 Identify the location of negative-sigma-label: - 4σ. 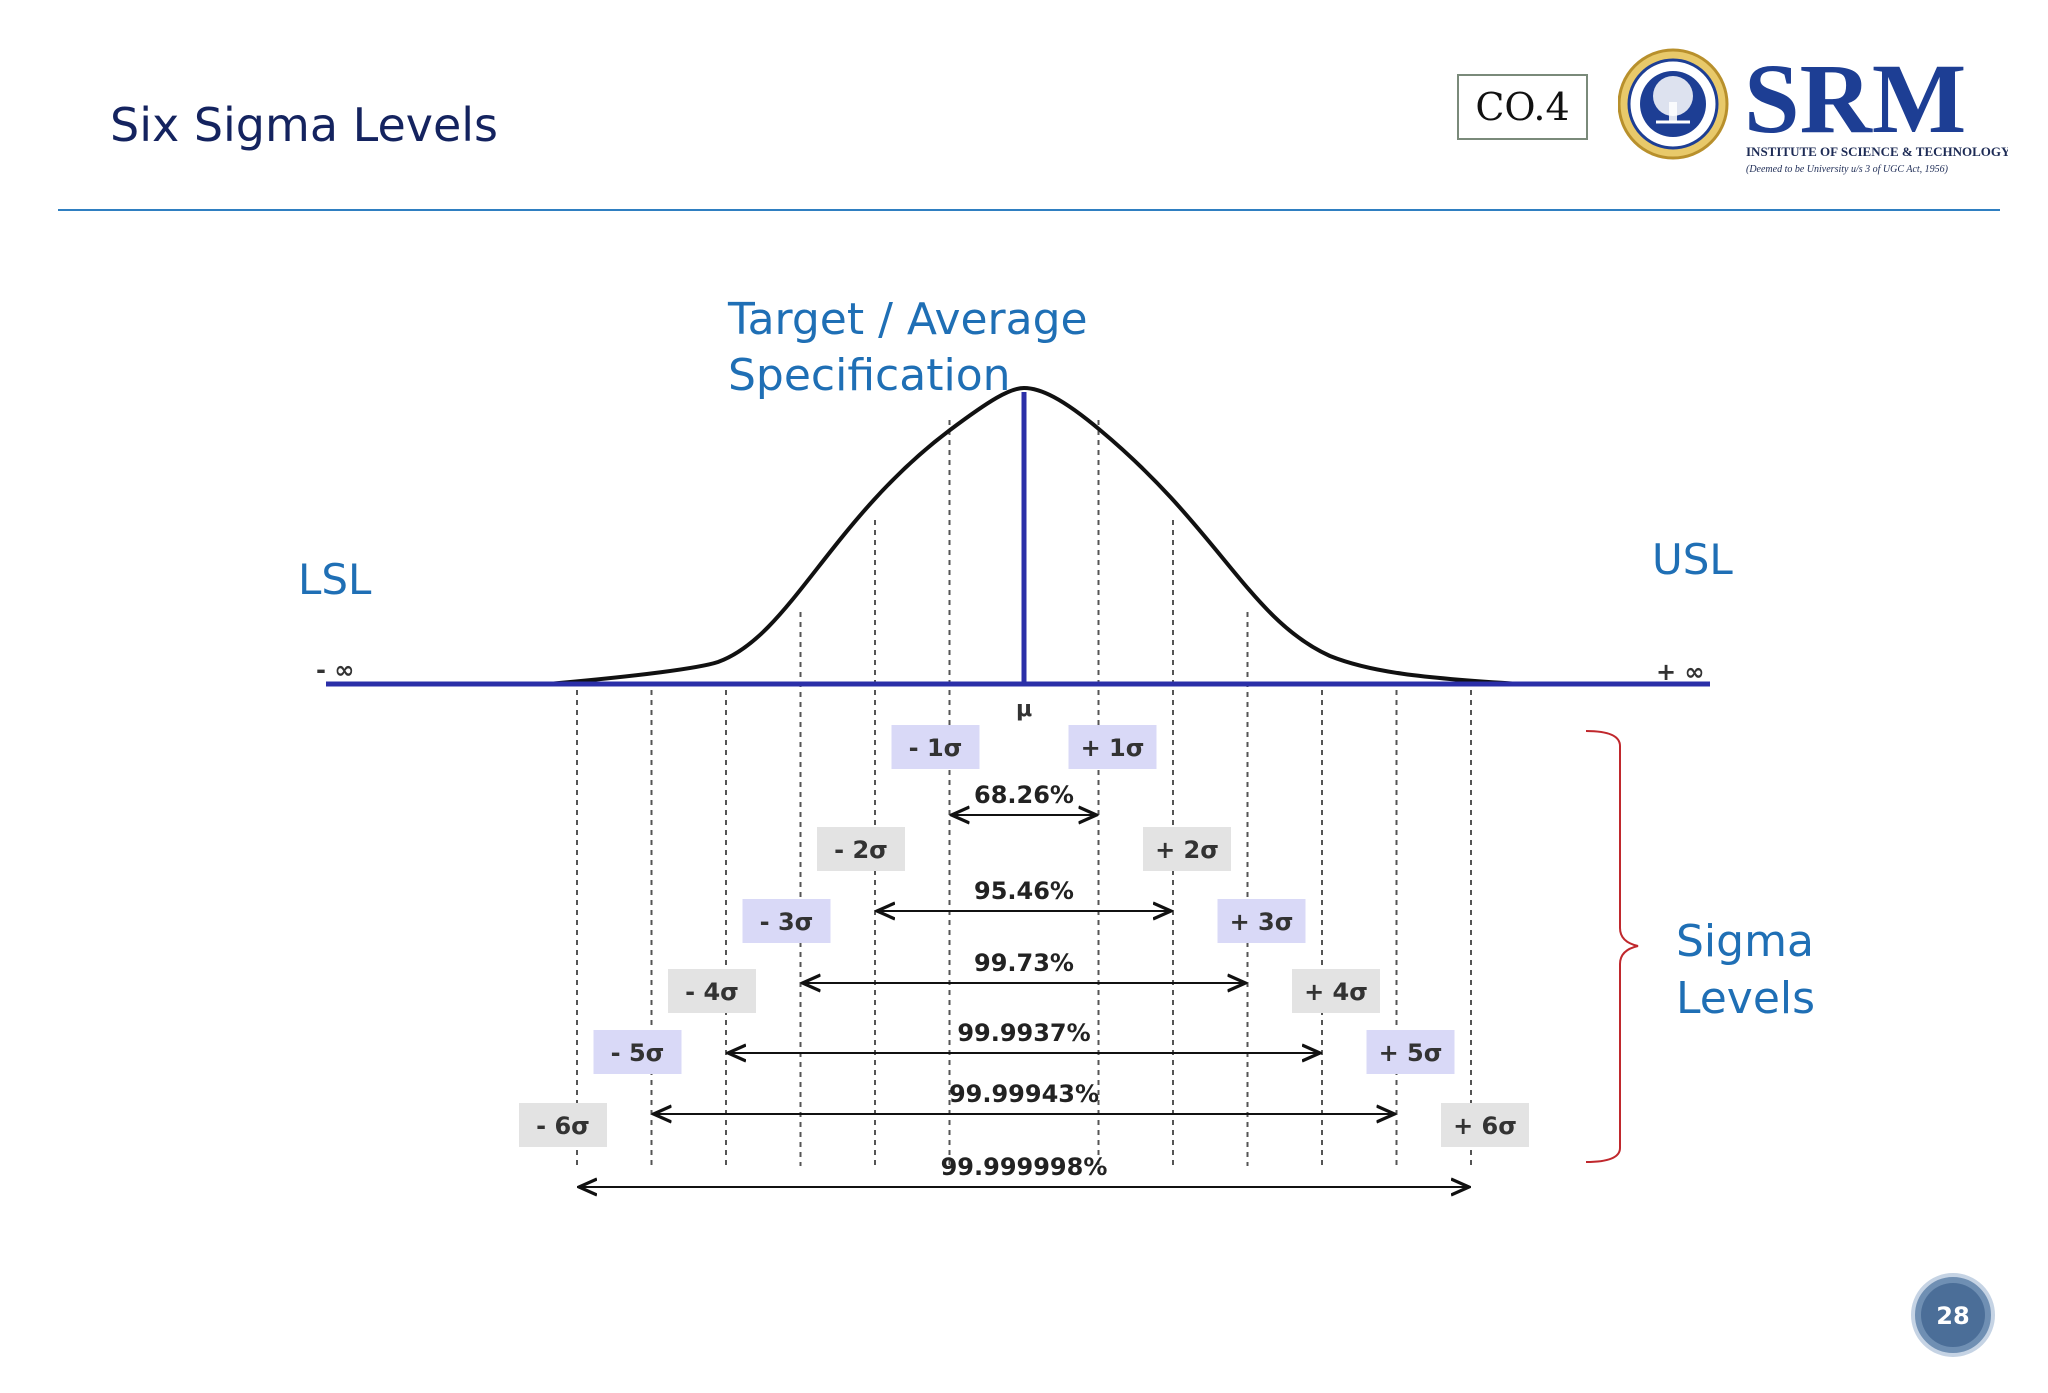
(712, 992).